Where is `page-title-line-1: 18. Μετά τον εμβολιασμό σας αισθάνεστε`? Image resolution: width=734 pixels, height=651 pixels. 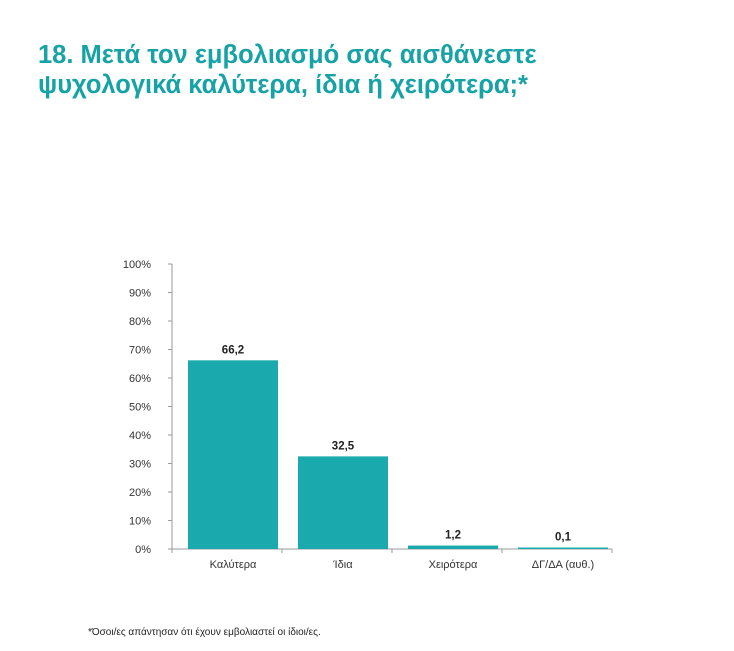
page-title-line-1: 18. Μετά τον εμβολιασμό σας αισθάνεστε is located at coordinates (287, 55).